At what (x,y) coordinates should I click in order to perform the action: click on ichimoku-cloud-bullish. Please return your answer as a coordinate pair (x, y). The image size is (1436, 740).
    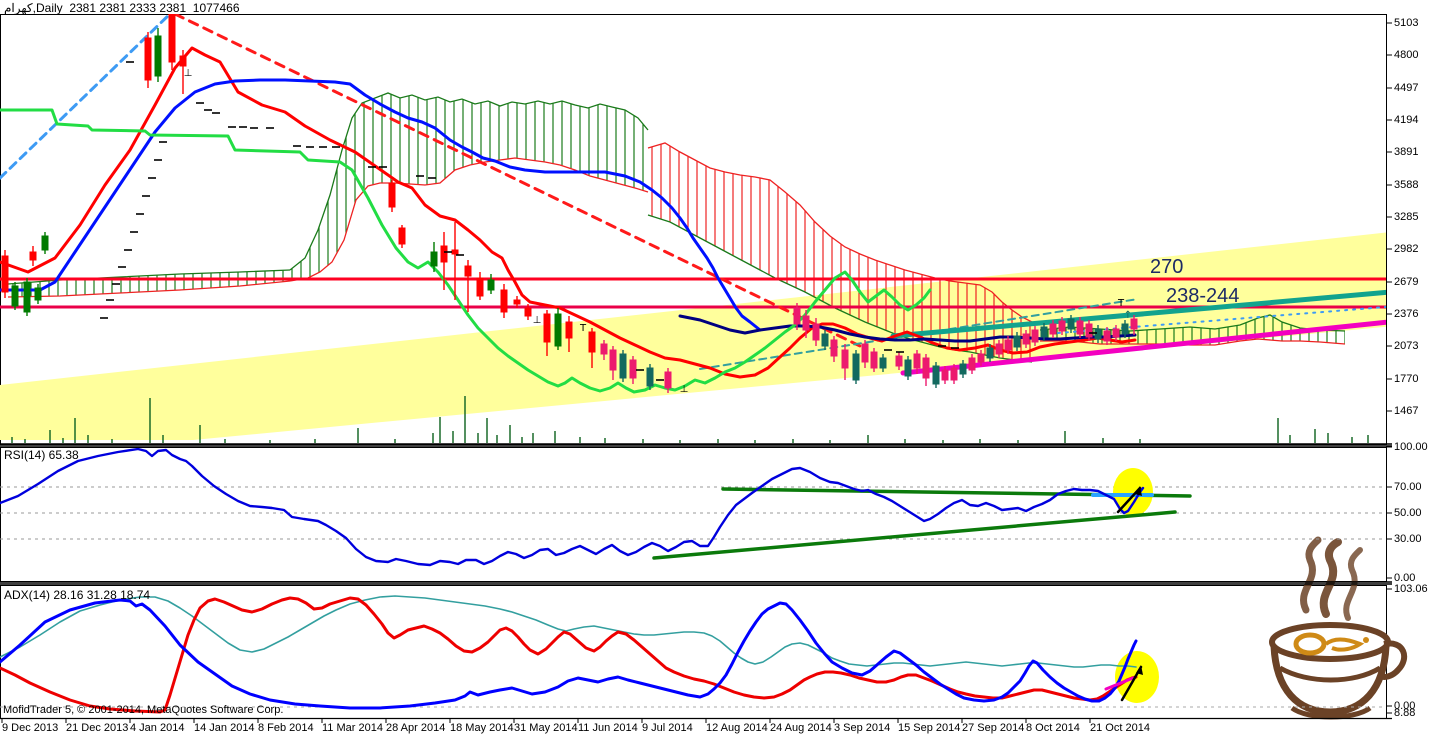
    Looking at the image, I should click on (149, 283).